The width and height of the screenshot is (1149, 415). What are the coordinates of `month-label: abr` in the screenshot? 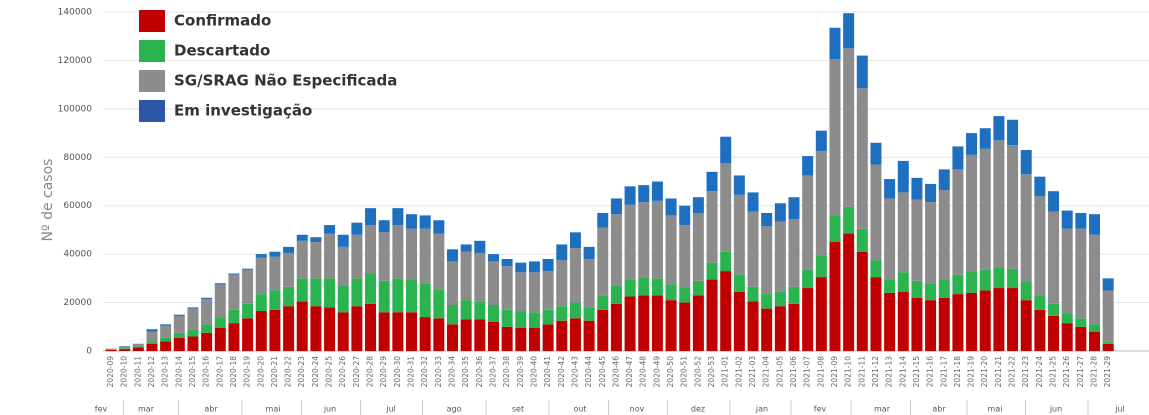 It's located at (939, 409).